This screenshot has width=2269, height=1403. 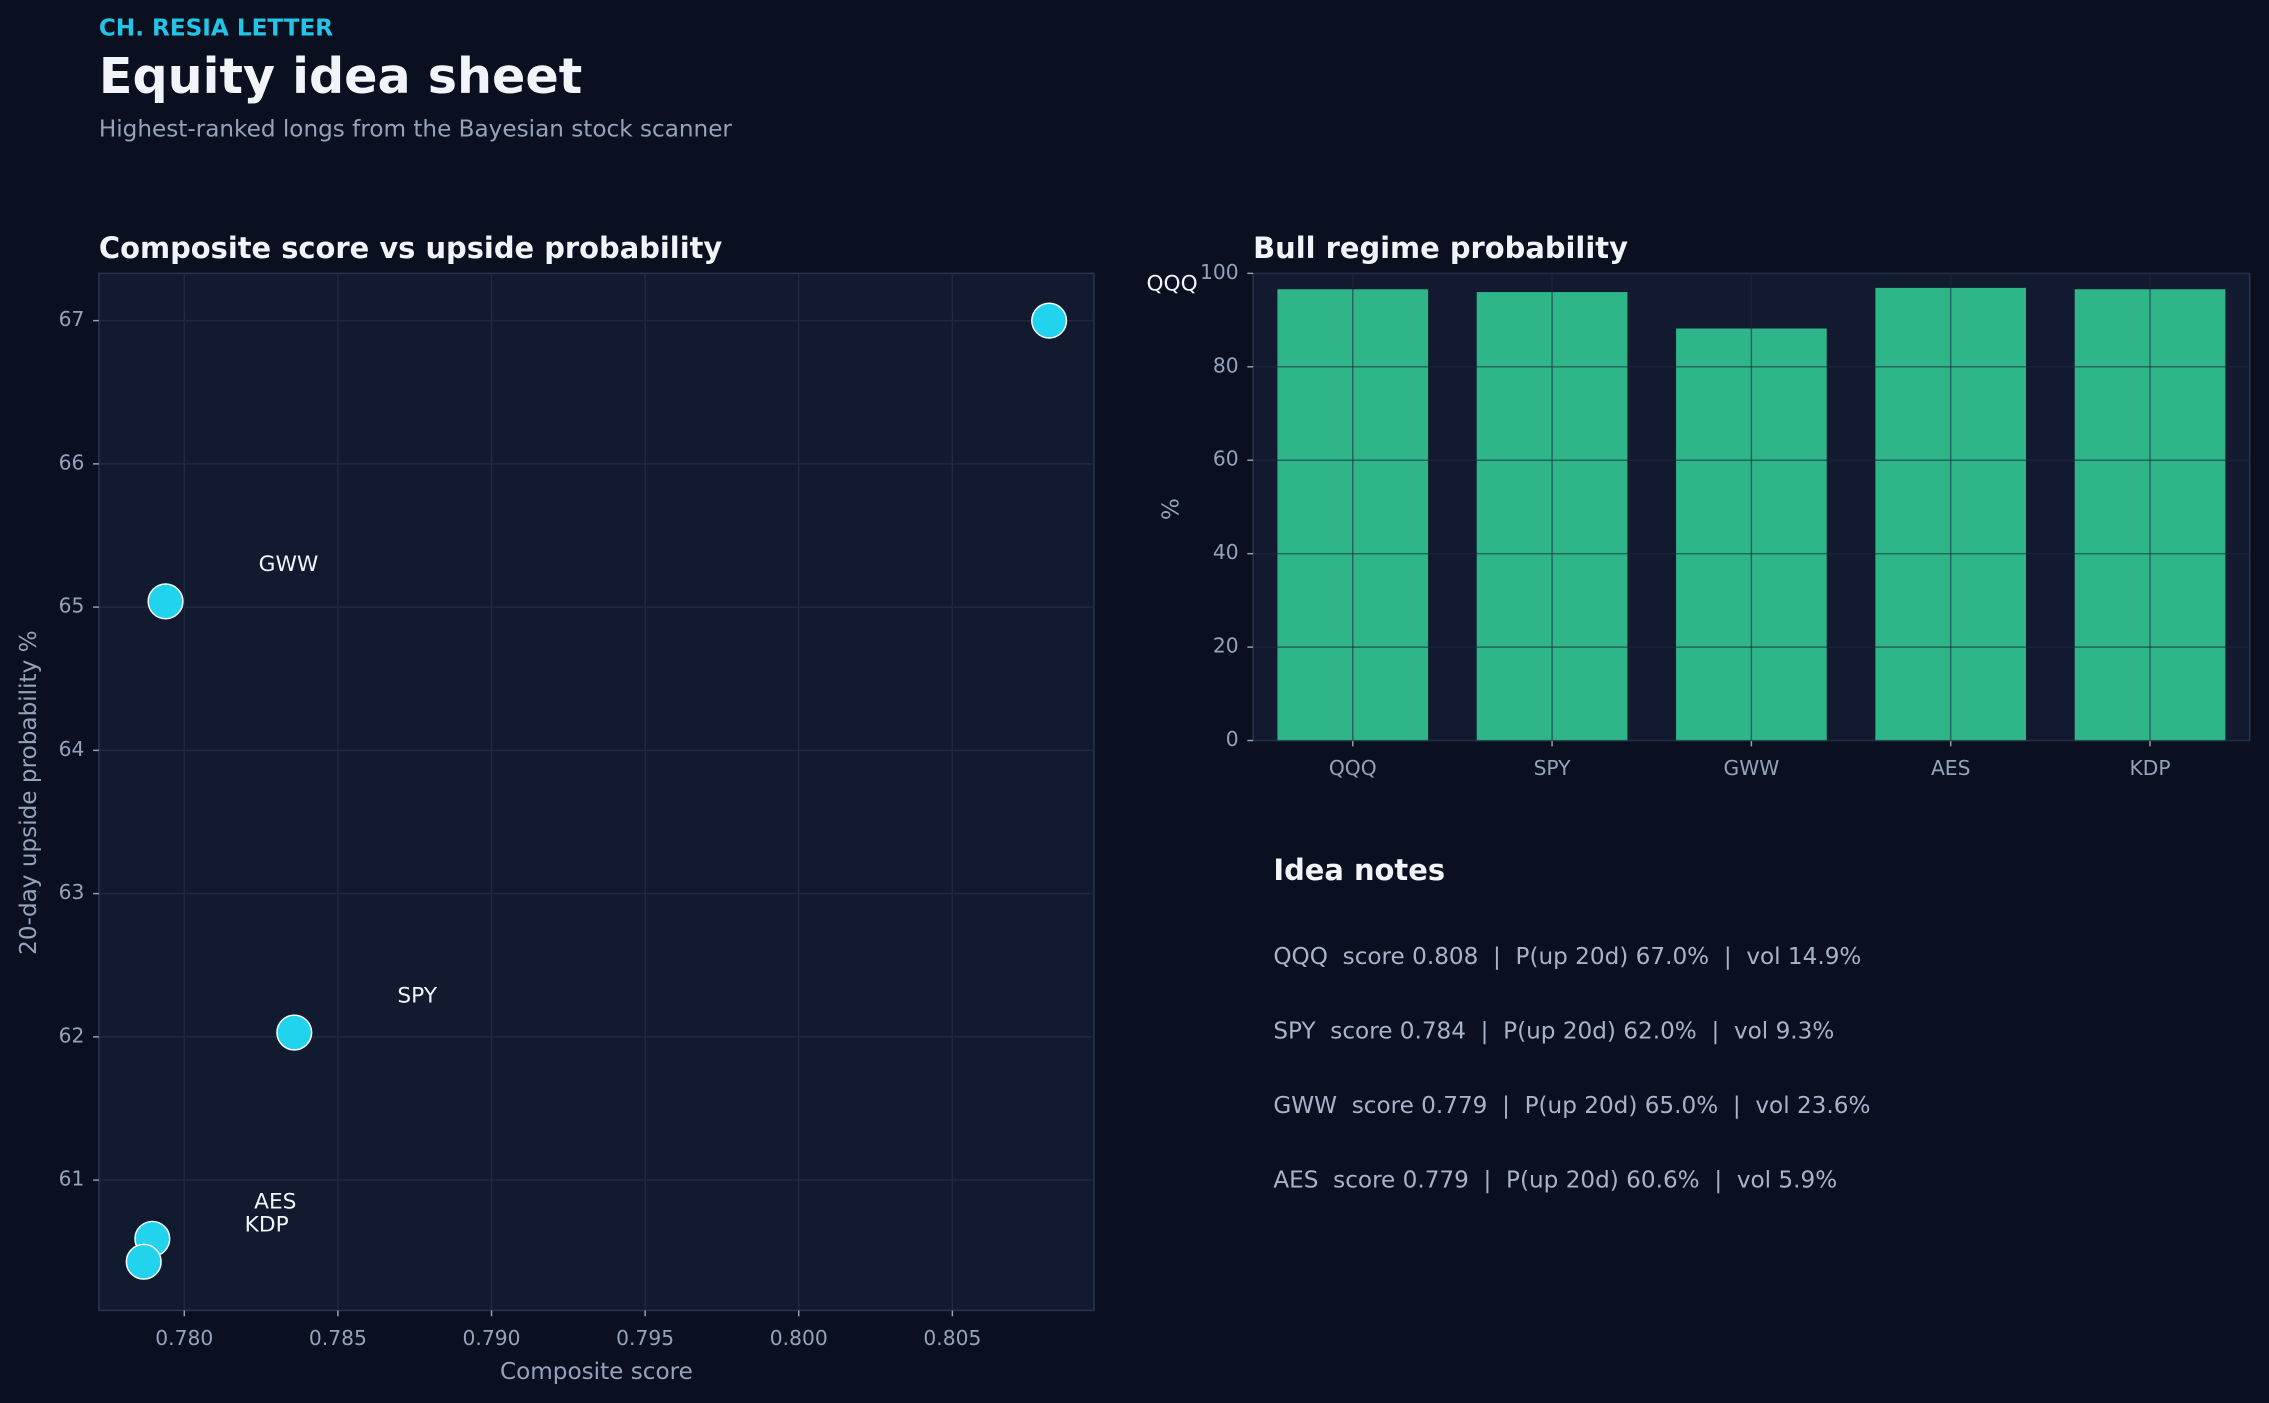 What do you see at coordinates (72, 1035) in the screenshot?
I see `y-tick-label: 62` at bounding box center [72, 1035].